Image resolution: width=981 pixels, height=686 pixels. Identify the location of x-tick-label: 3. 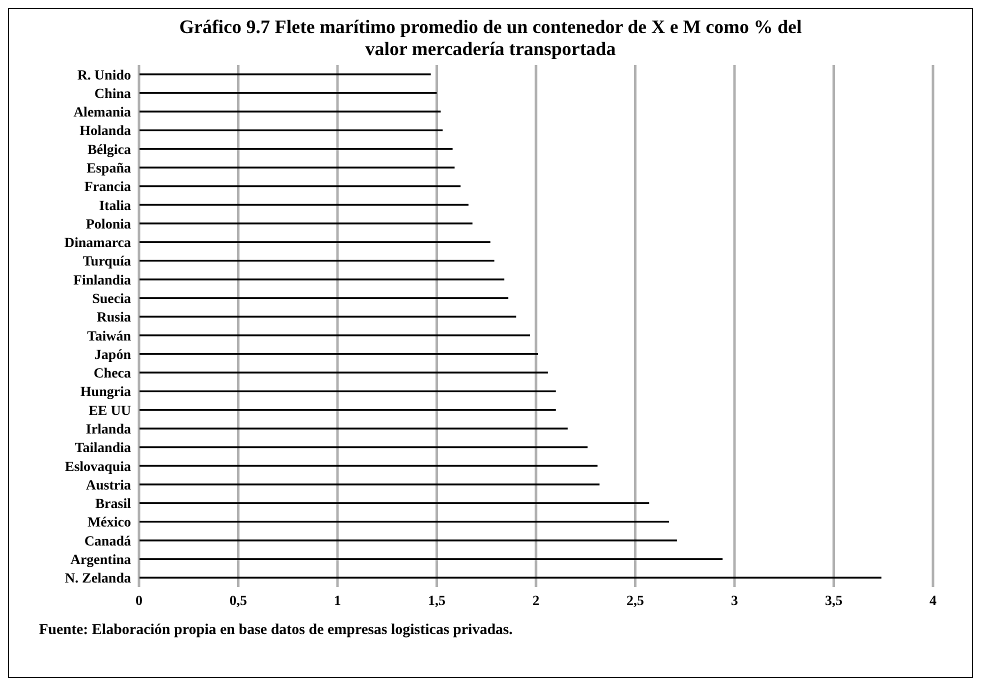
(734, 601).